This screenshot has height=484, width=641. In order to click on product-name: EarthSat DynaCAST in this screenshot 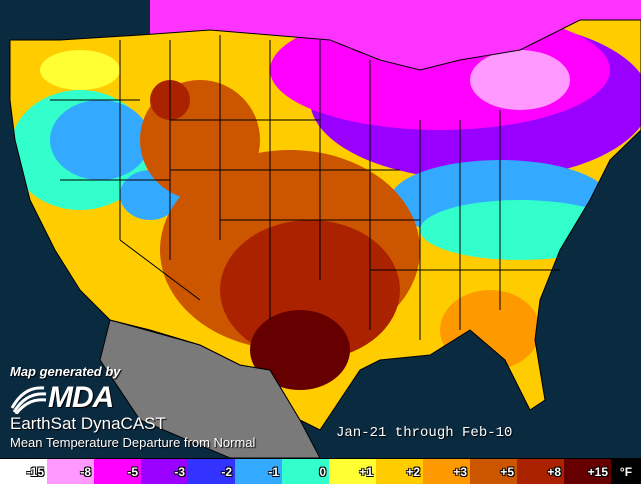, I will do `click(88, 423)`.